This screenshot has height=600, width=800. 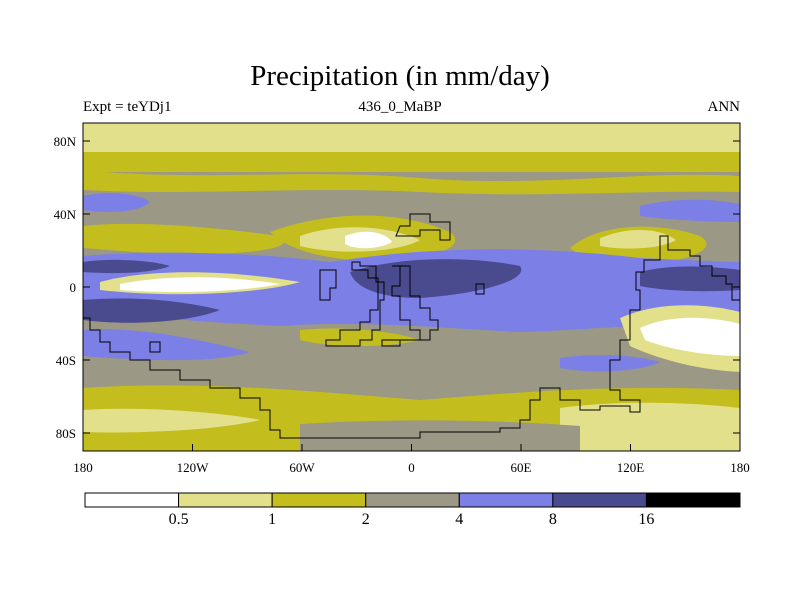 What do you see at coordinates (440, 435) in the screenshot?
I see `patch-grey-s` at bounding box center [440, 435].